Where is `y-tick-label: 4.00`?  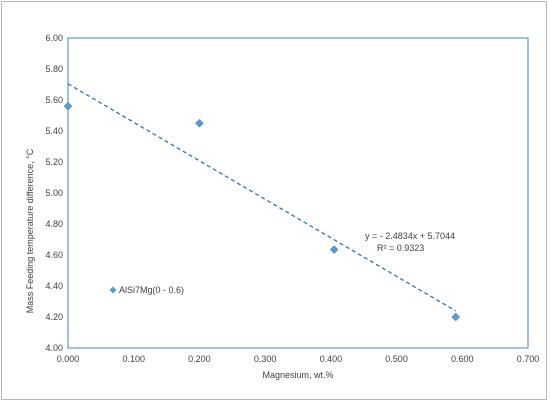 y-tick-label: 4.00 is located at coordinates (54, 348).